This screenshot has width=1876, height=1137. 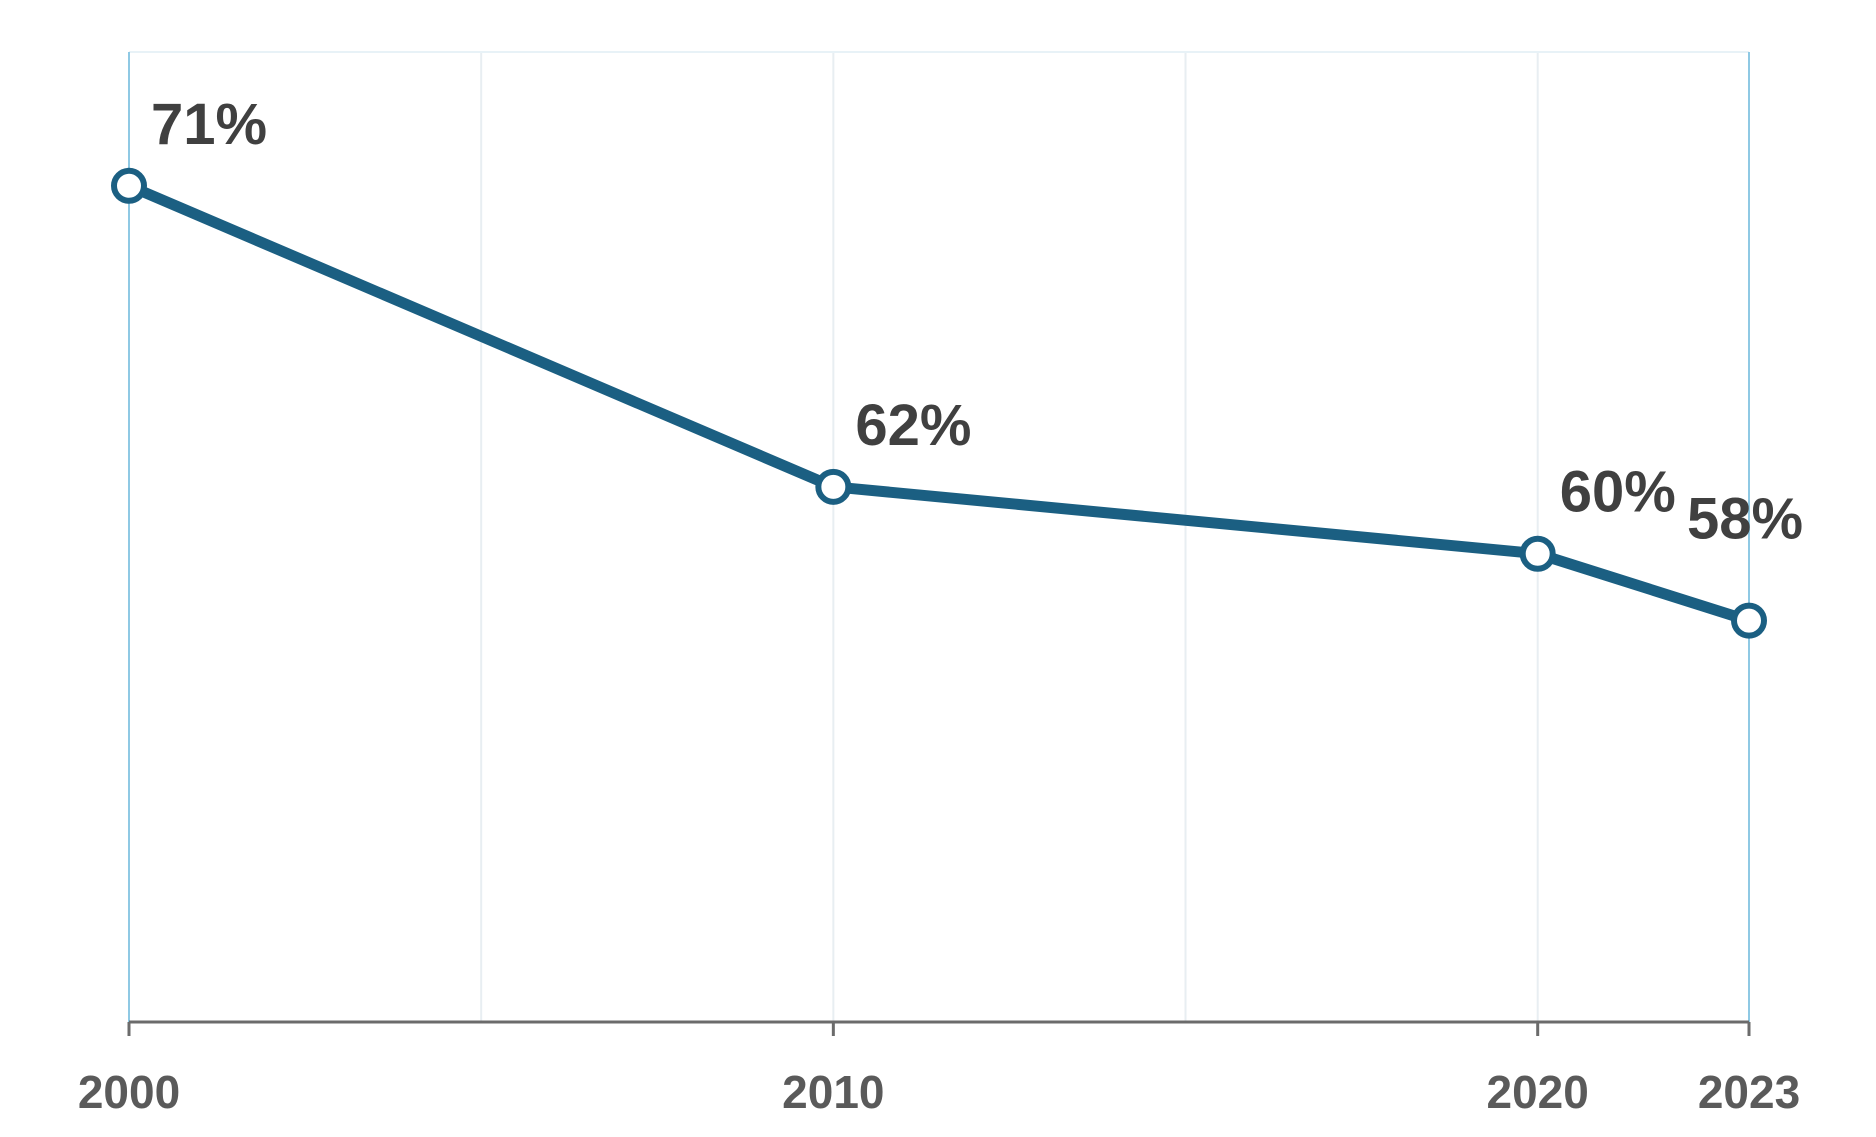 I want to click on x-tick-label: 2023, so click(x=1749, y=1092).